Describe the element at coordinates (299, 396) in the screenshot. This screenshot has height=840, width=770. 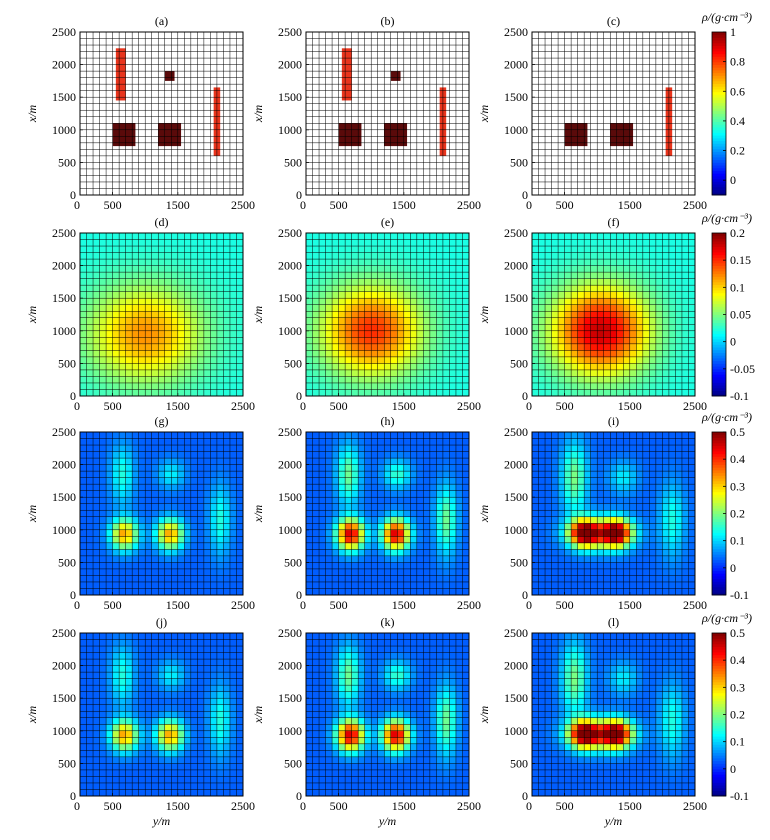
I see `y-tick-label: 0` at that location.